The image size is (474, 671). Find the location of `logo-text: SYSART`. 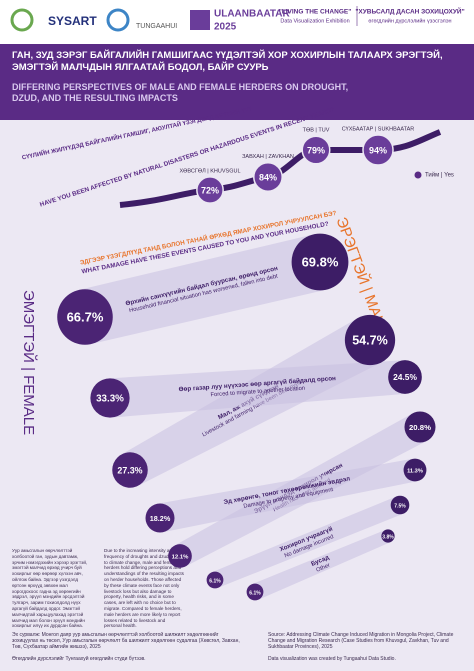

logo-text: SYSART is located at coordinates (72, 21).